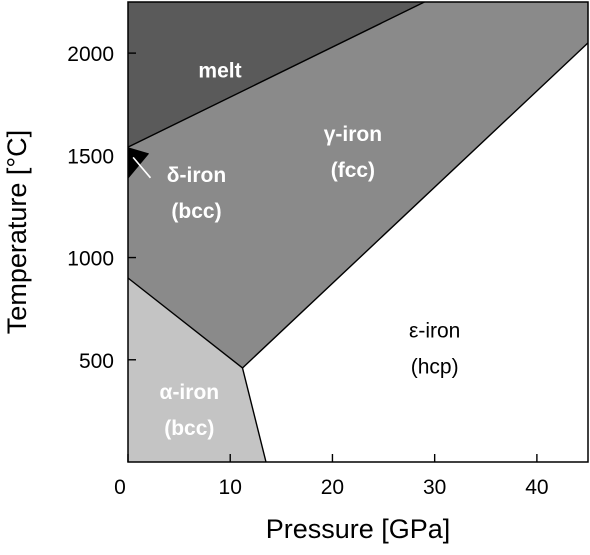 Image resolution: width=590 pixels, height=555 pixels. I want to click on x-axis-ticks: 0 10 20 30 40, so click(331, 476).